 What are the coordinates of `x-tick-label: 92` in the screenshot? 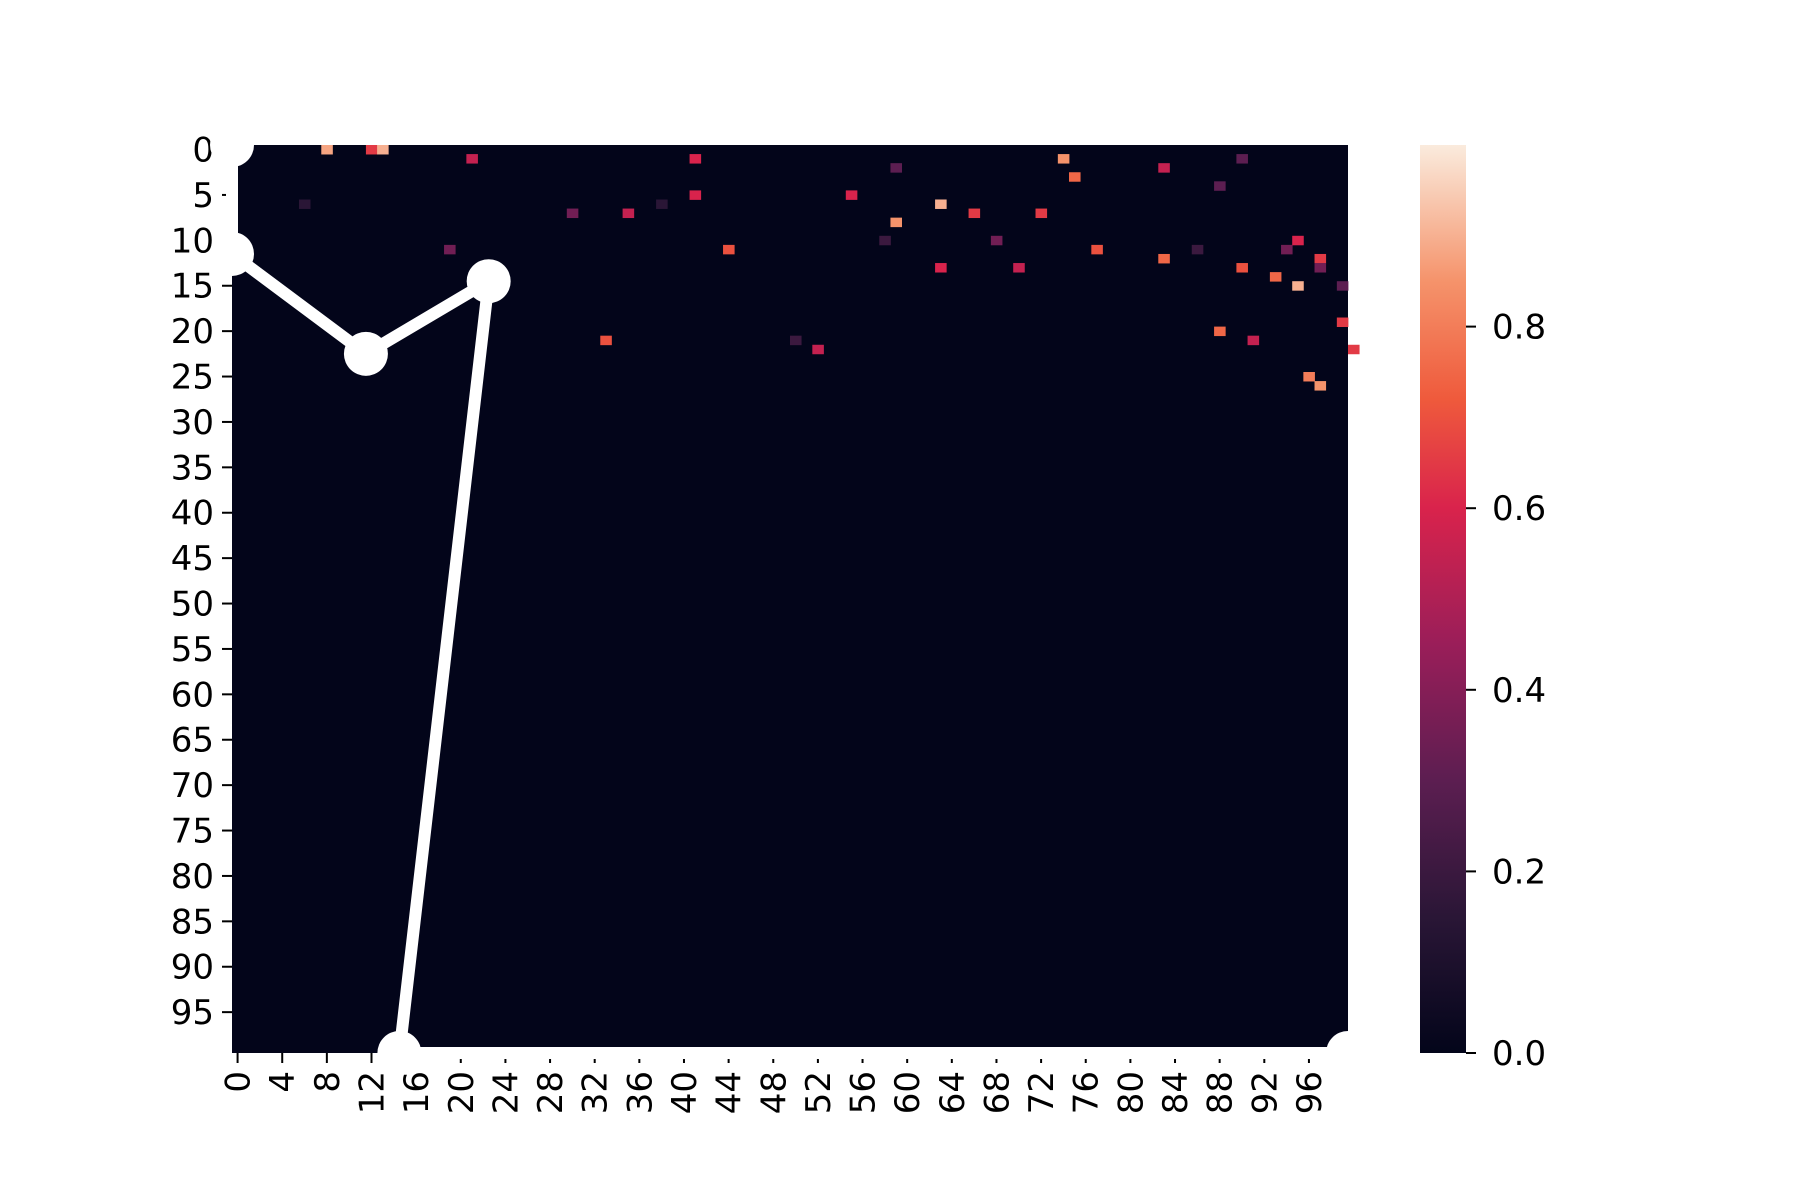 It's located at (1265, 1092).